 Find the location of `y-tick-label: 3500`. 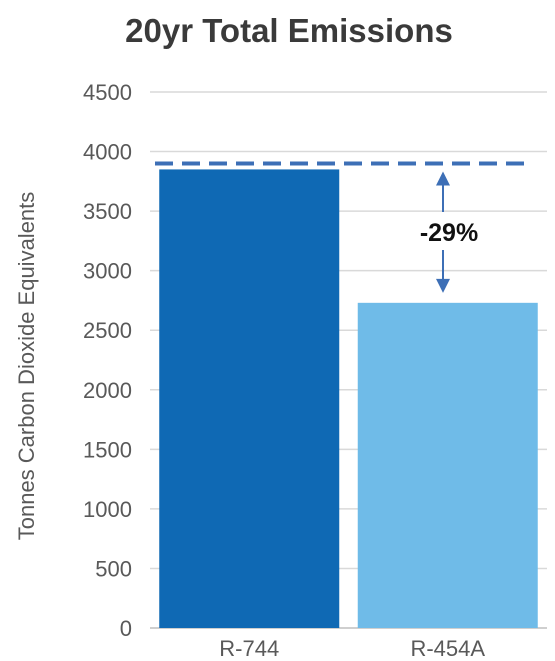

y-tick-label: 3500 is located at coordinates (107, 211).